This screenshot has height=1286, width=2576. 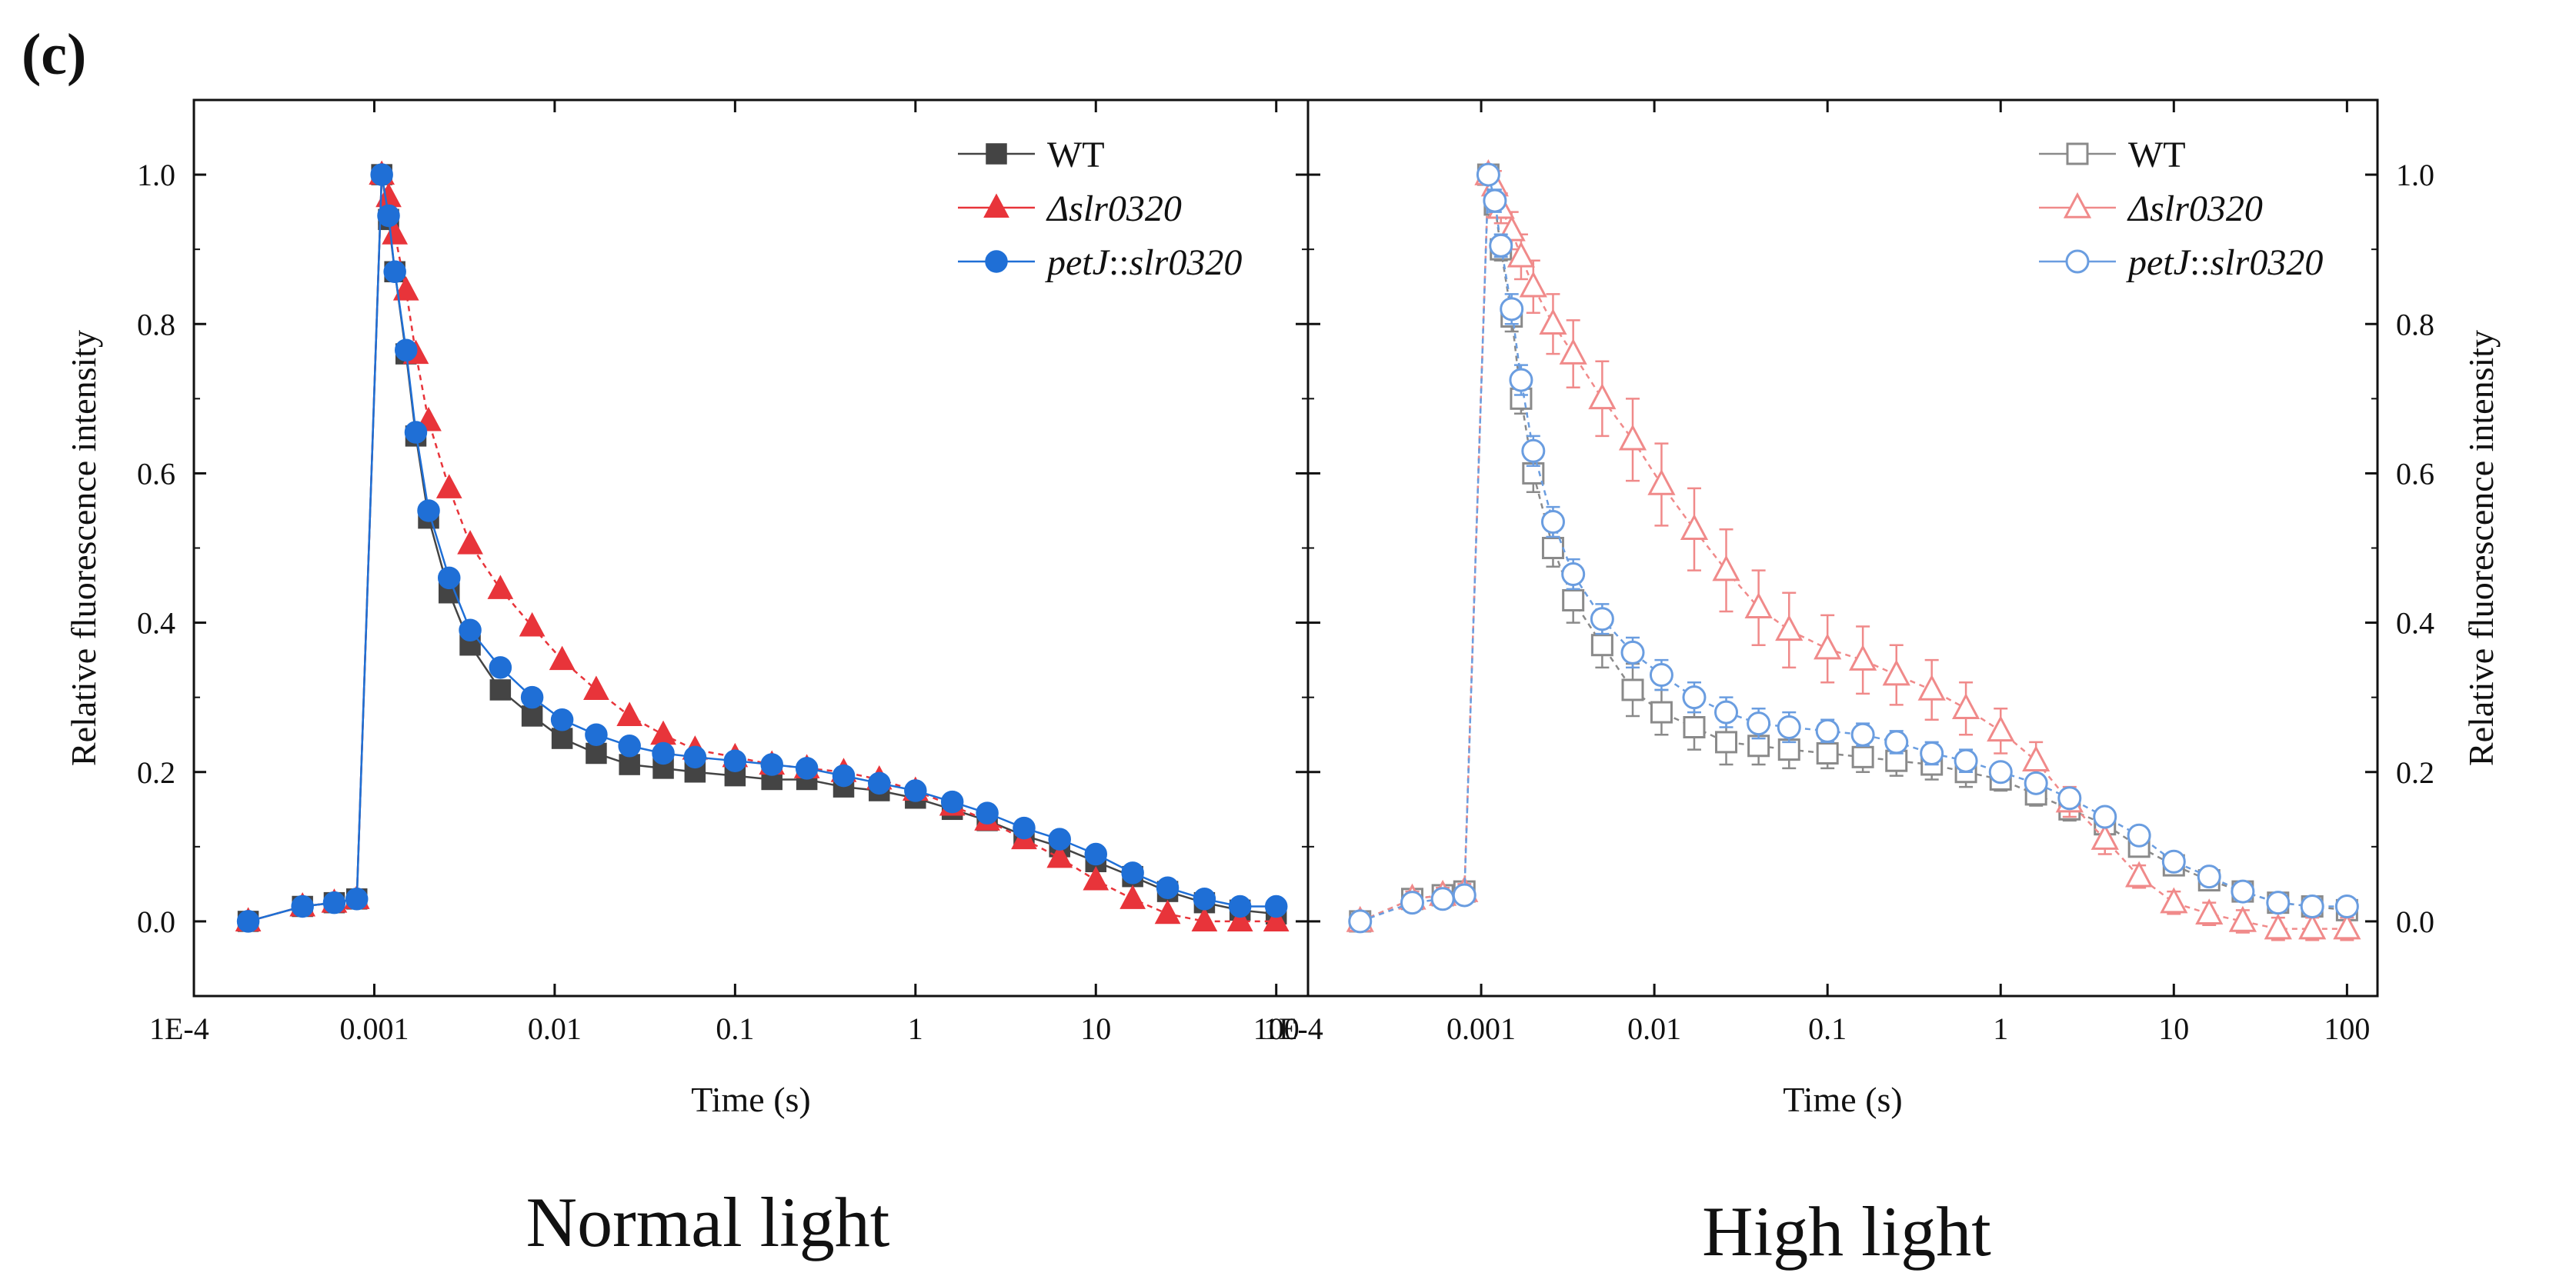 What do you see at coordinates (2173, 1028) in the screenshot?
I see `x-tick-label: 10` at bounding box center [2173, 1028].